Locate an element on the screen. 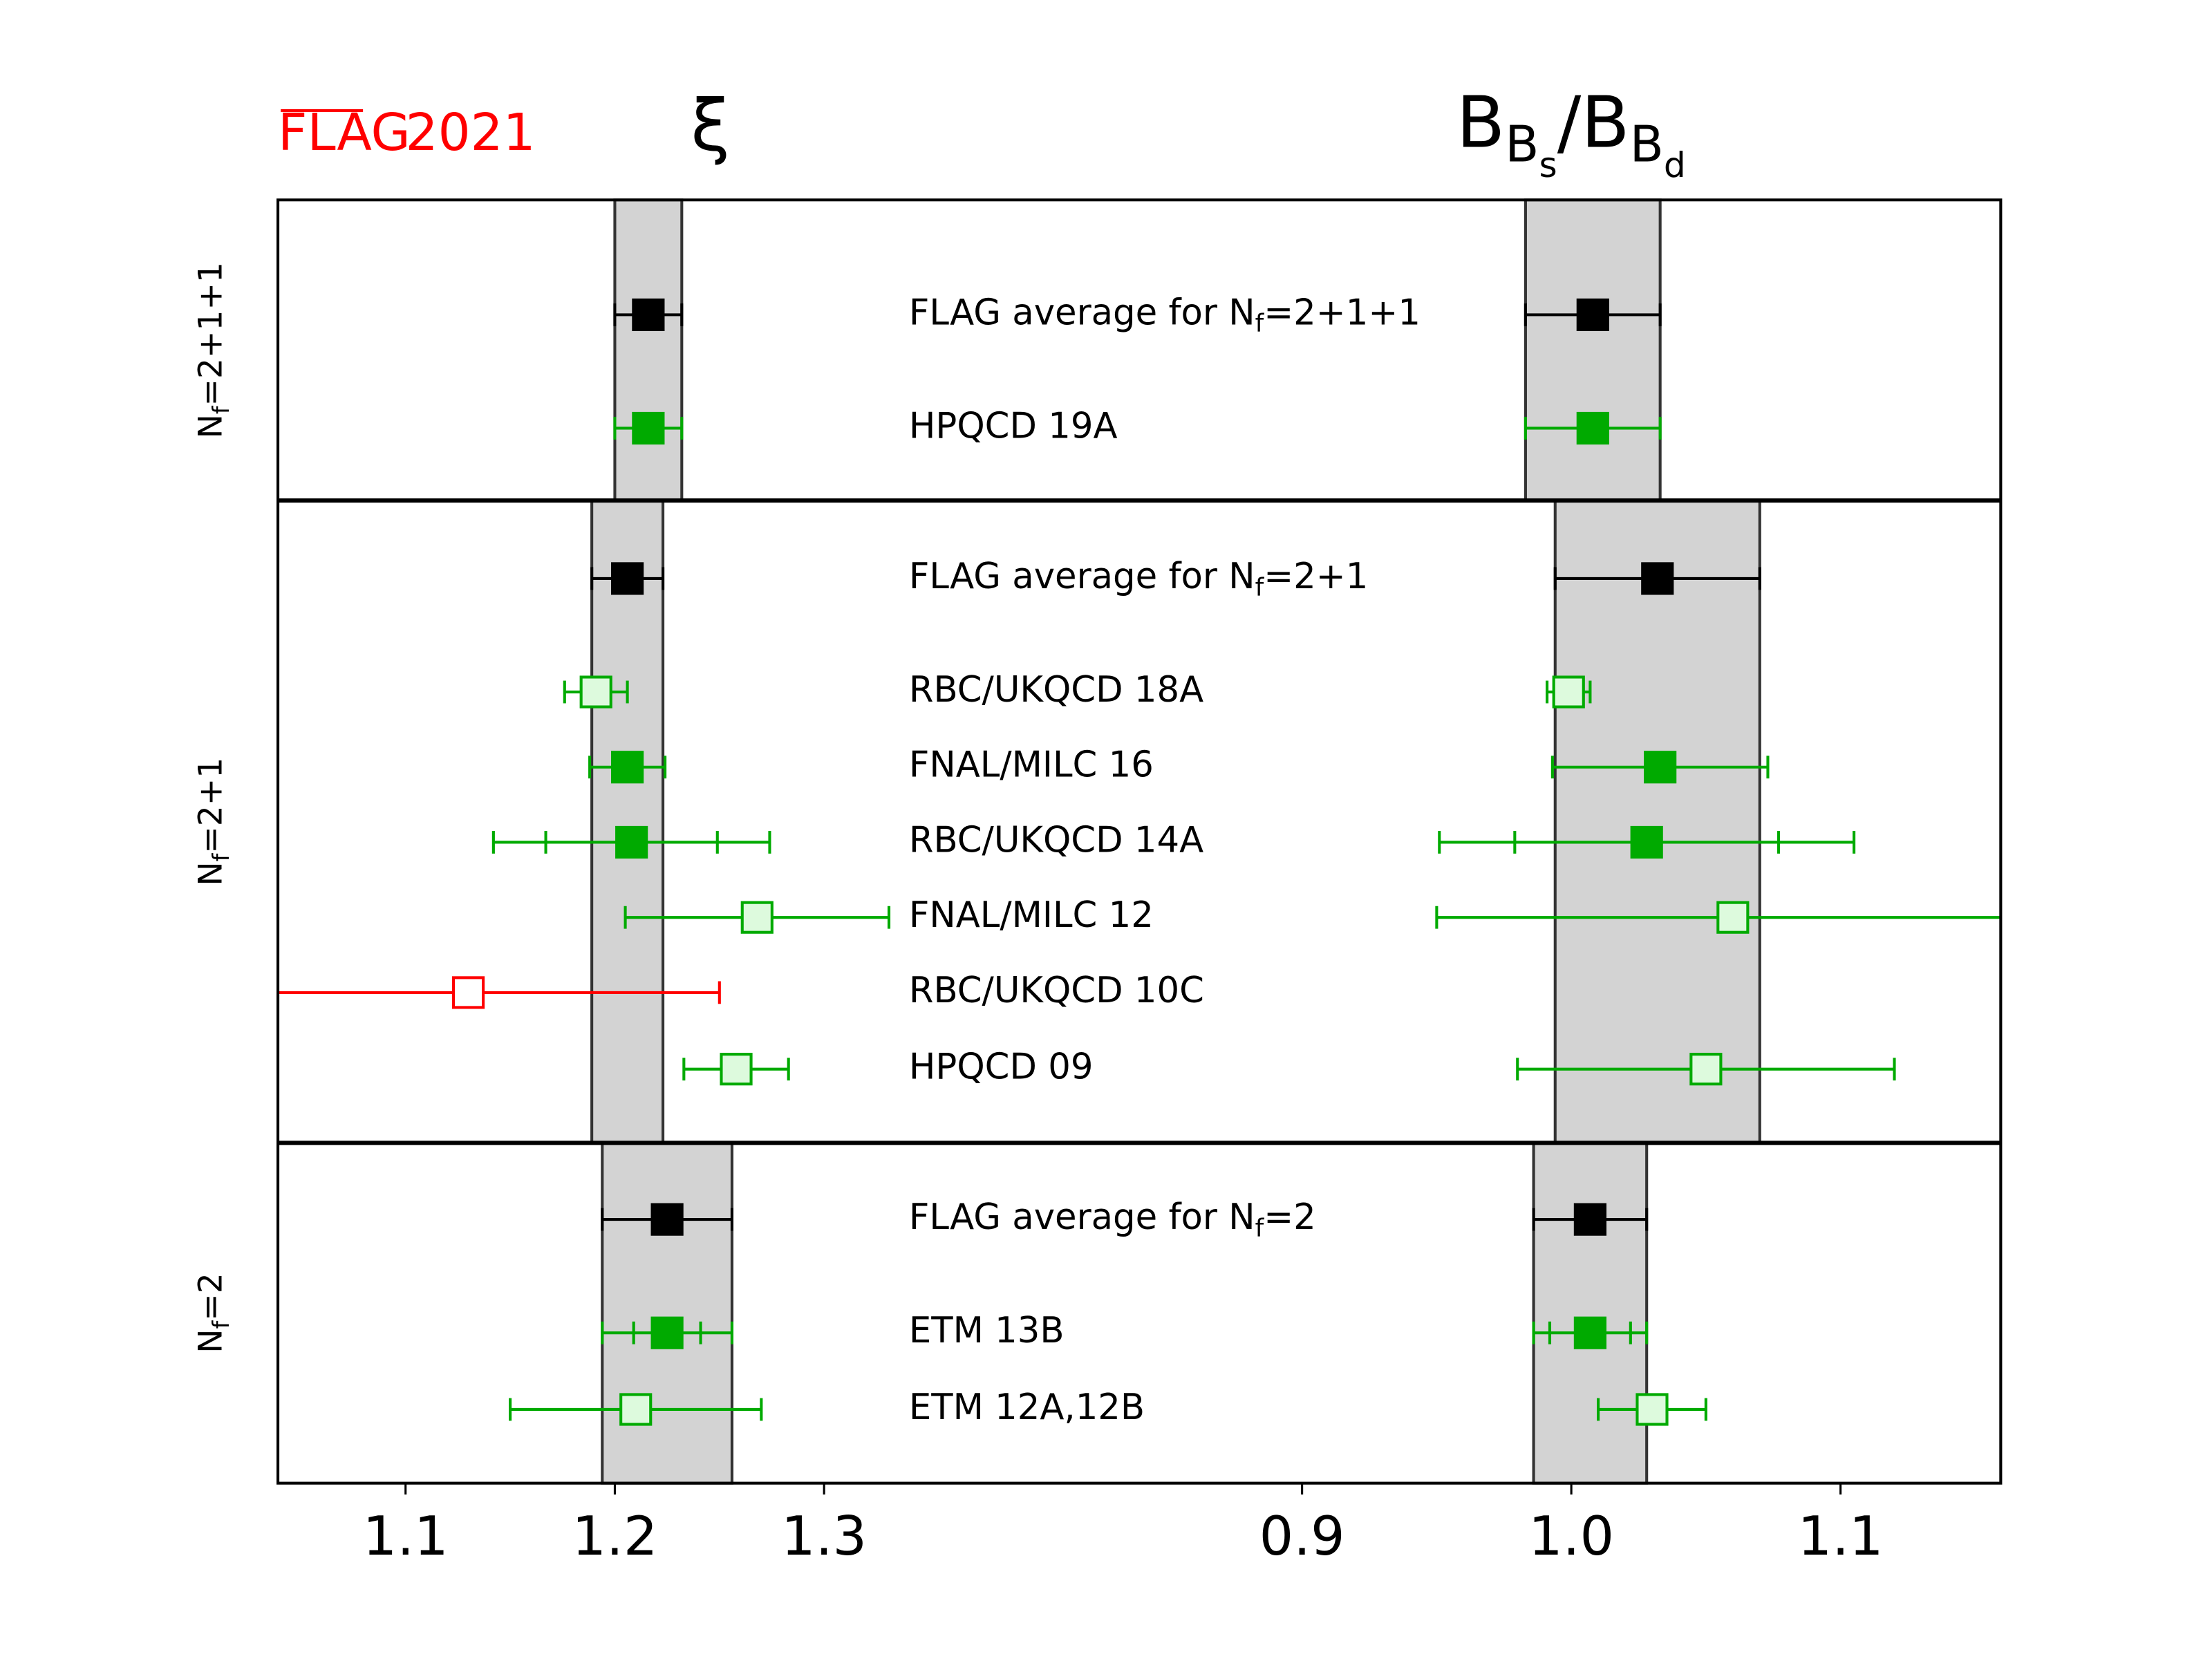 Image resolution: width=2212 pixels, height=1659 pixels. row-label: FLAG average for Nf=2+1 is located at coordinates (1139, 578).